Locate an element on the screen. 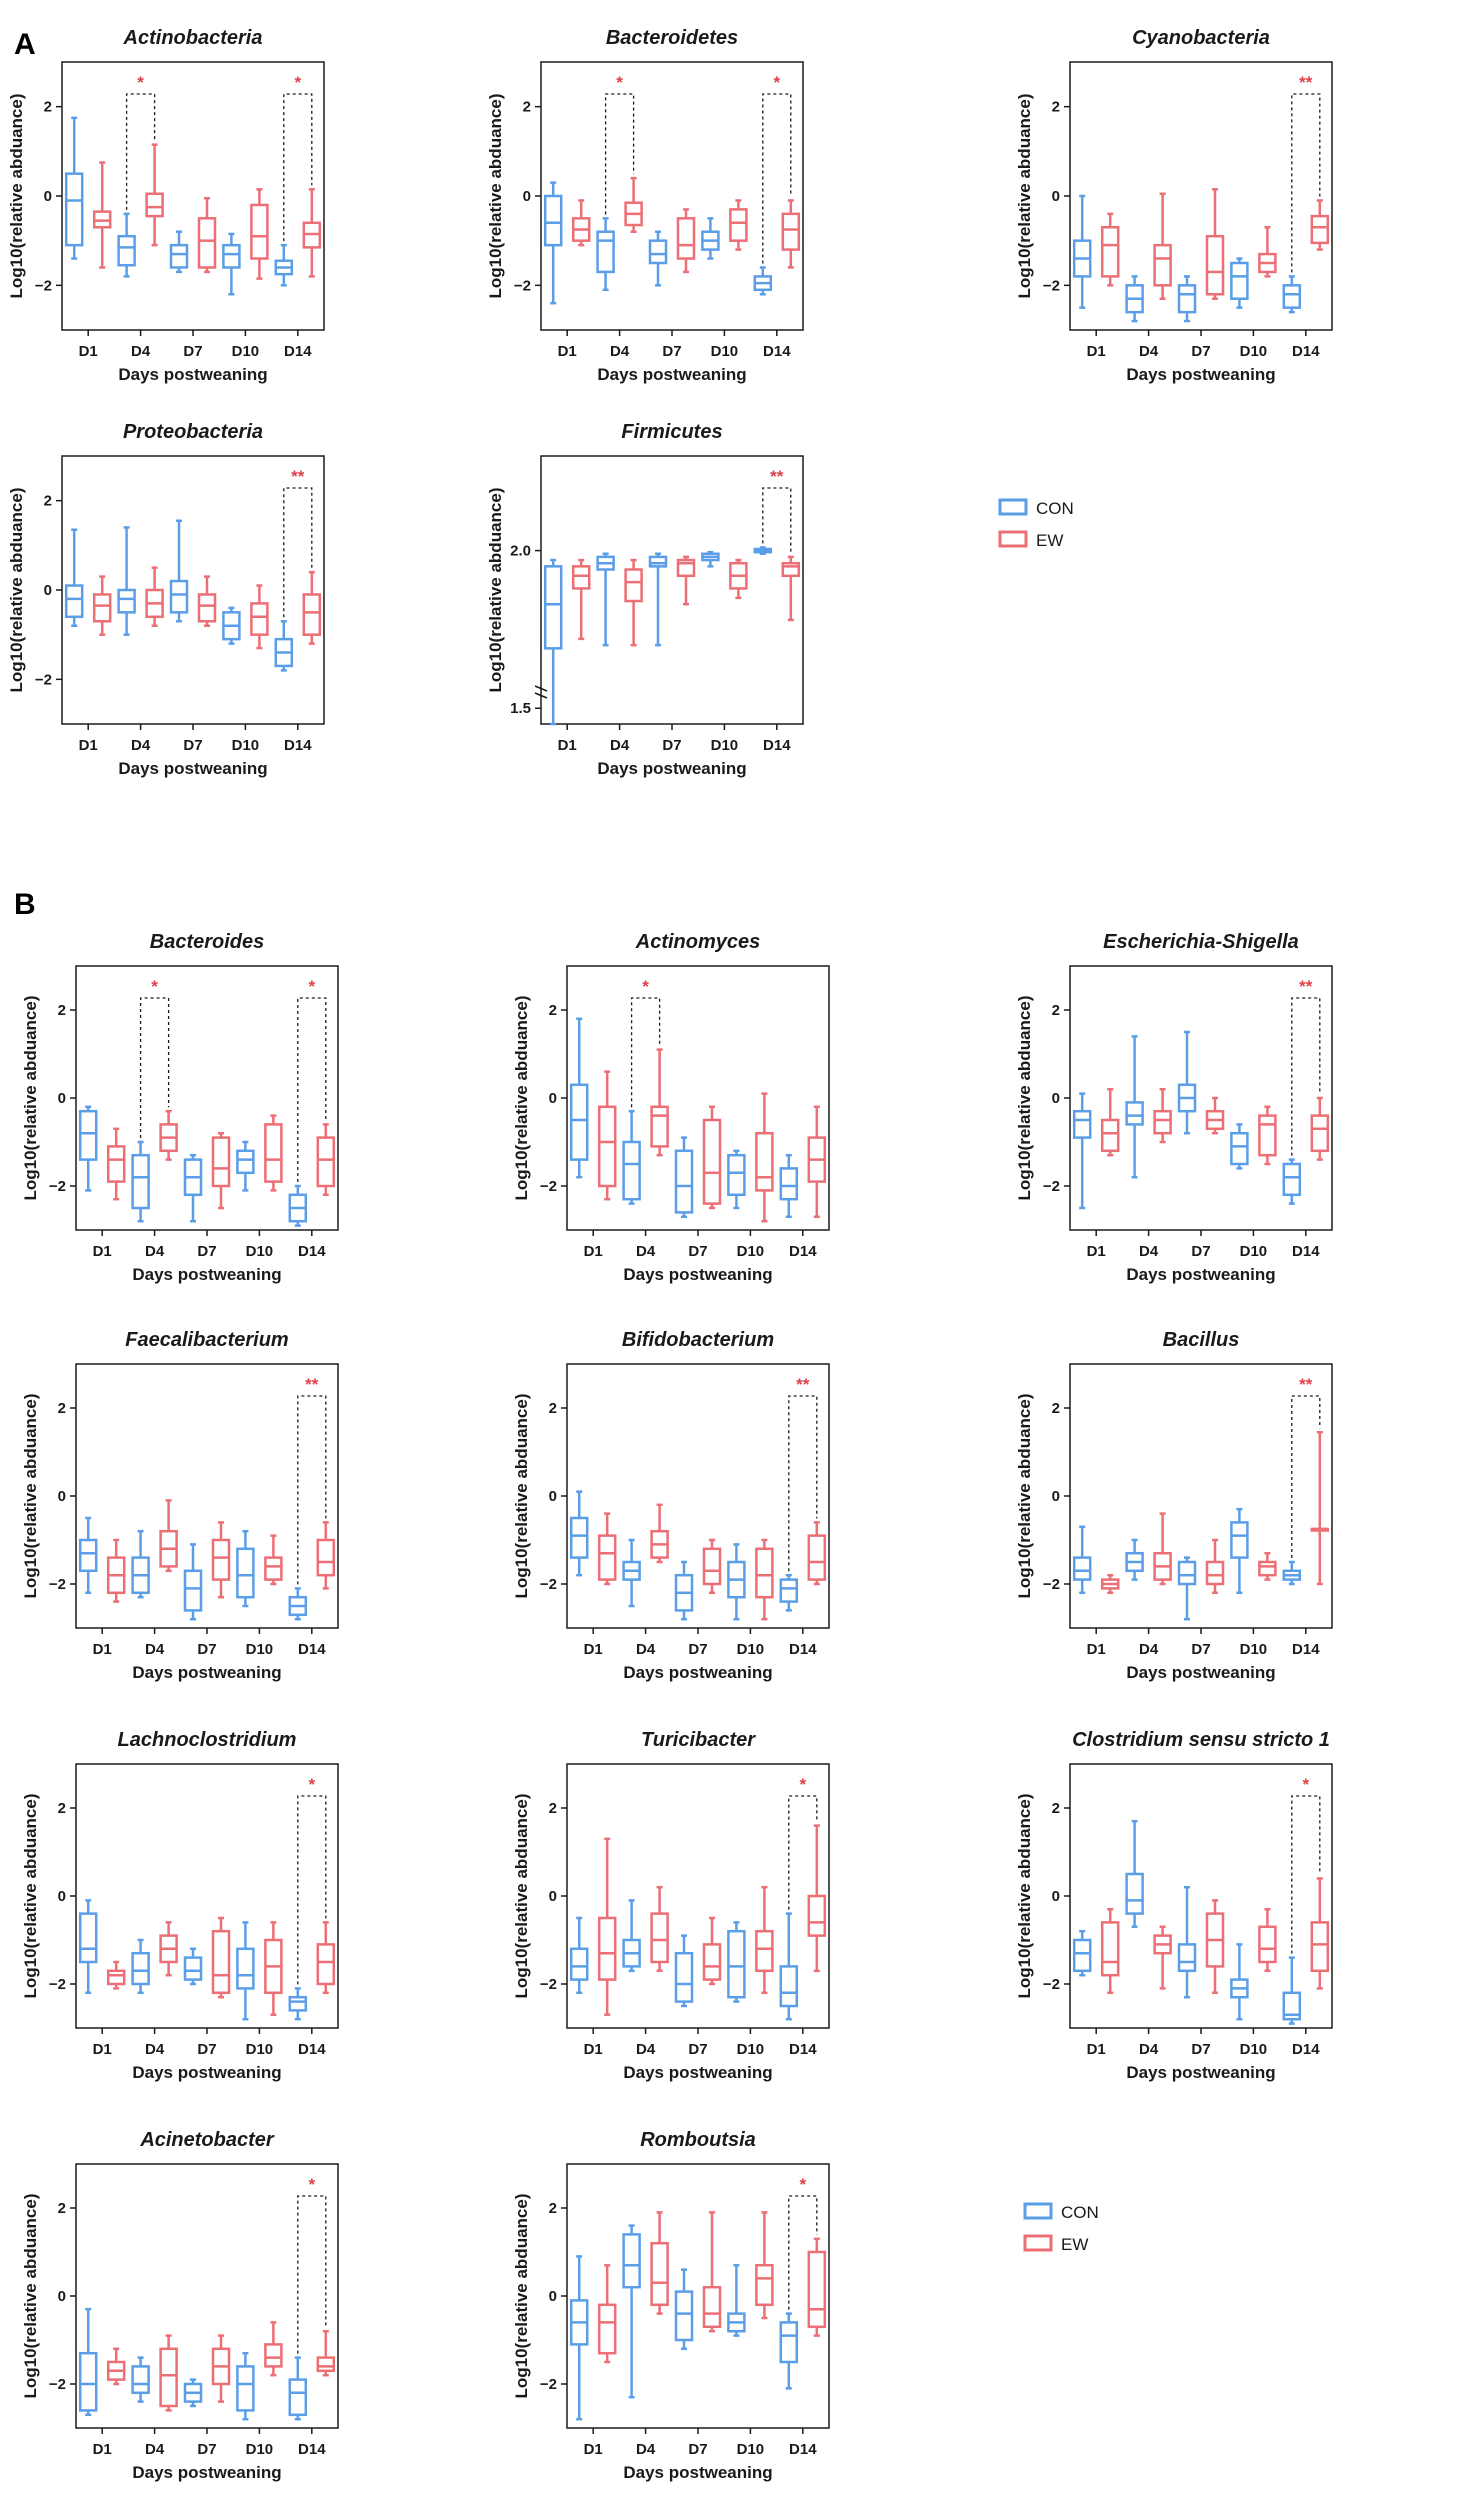  axis-break-mark is located at coordinates (541, 695).